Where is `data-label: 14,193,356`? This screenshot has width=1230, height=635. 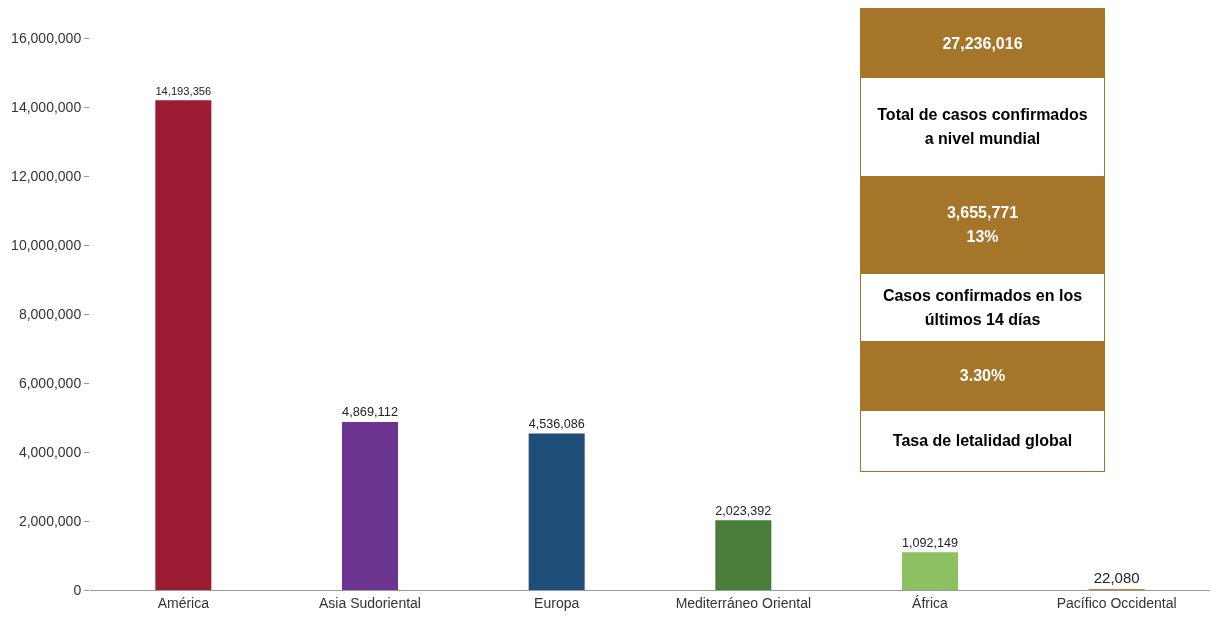 data-label: 14,193,356 is located at coordinates (183, 91).